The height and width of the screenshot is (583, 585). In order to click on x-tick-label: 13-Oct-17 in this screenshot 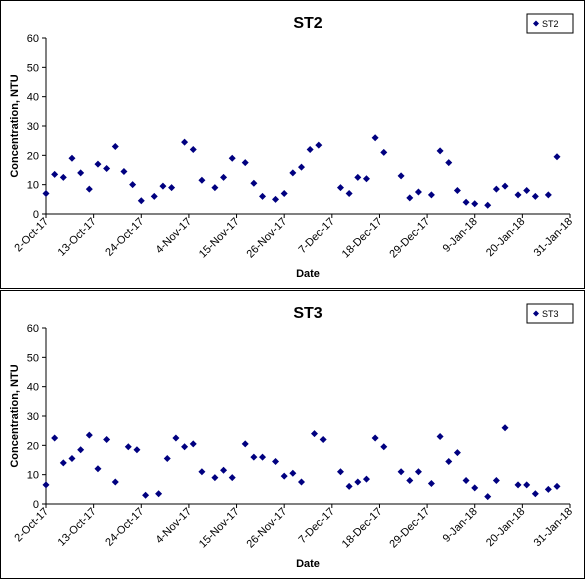, I will do `click(77, 527)`.